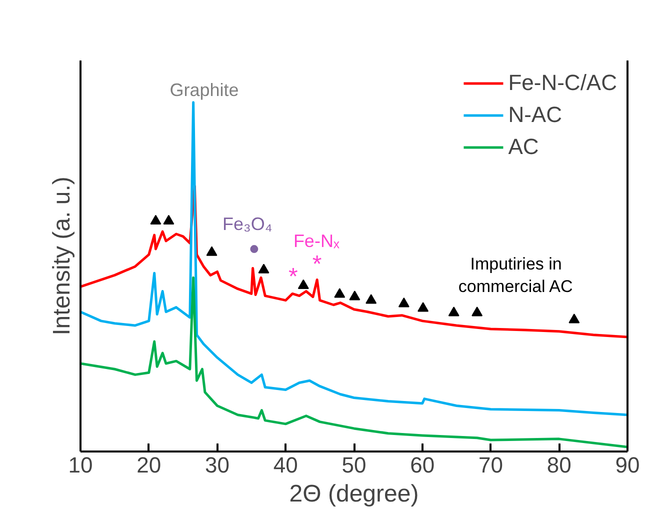 Image resolution: width=667 pixels, height=531 pixels. What do you see at coordinates (217, 465) in the screenshot?
I see `x-tick-label: 30` at bounding box center [217, 465].